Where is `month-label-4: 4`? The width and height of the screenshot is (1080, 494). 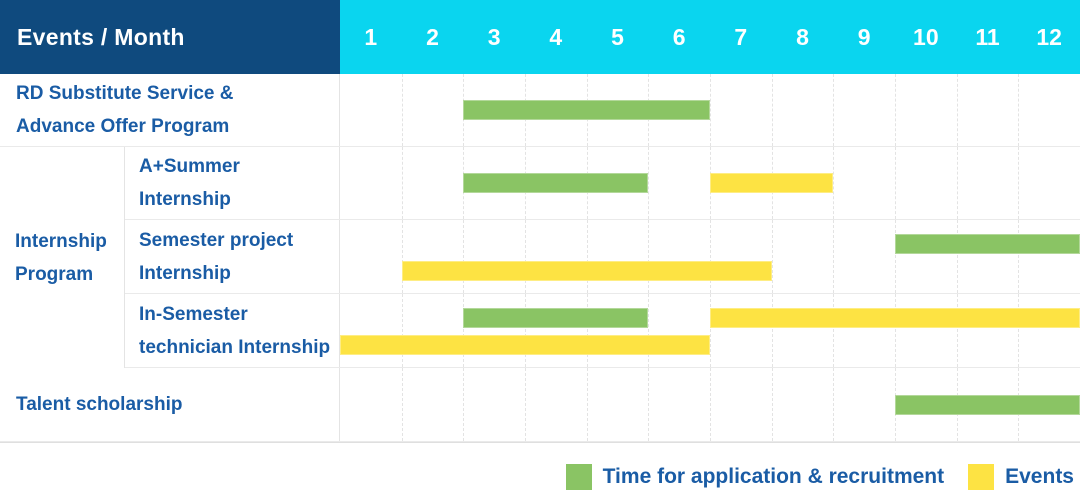
month-label-4: 4 is located at coordinates (556, 36).